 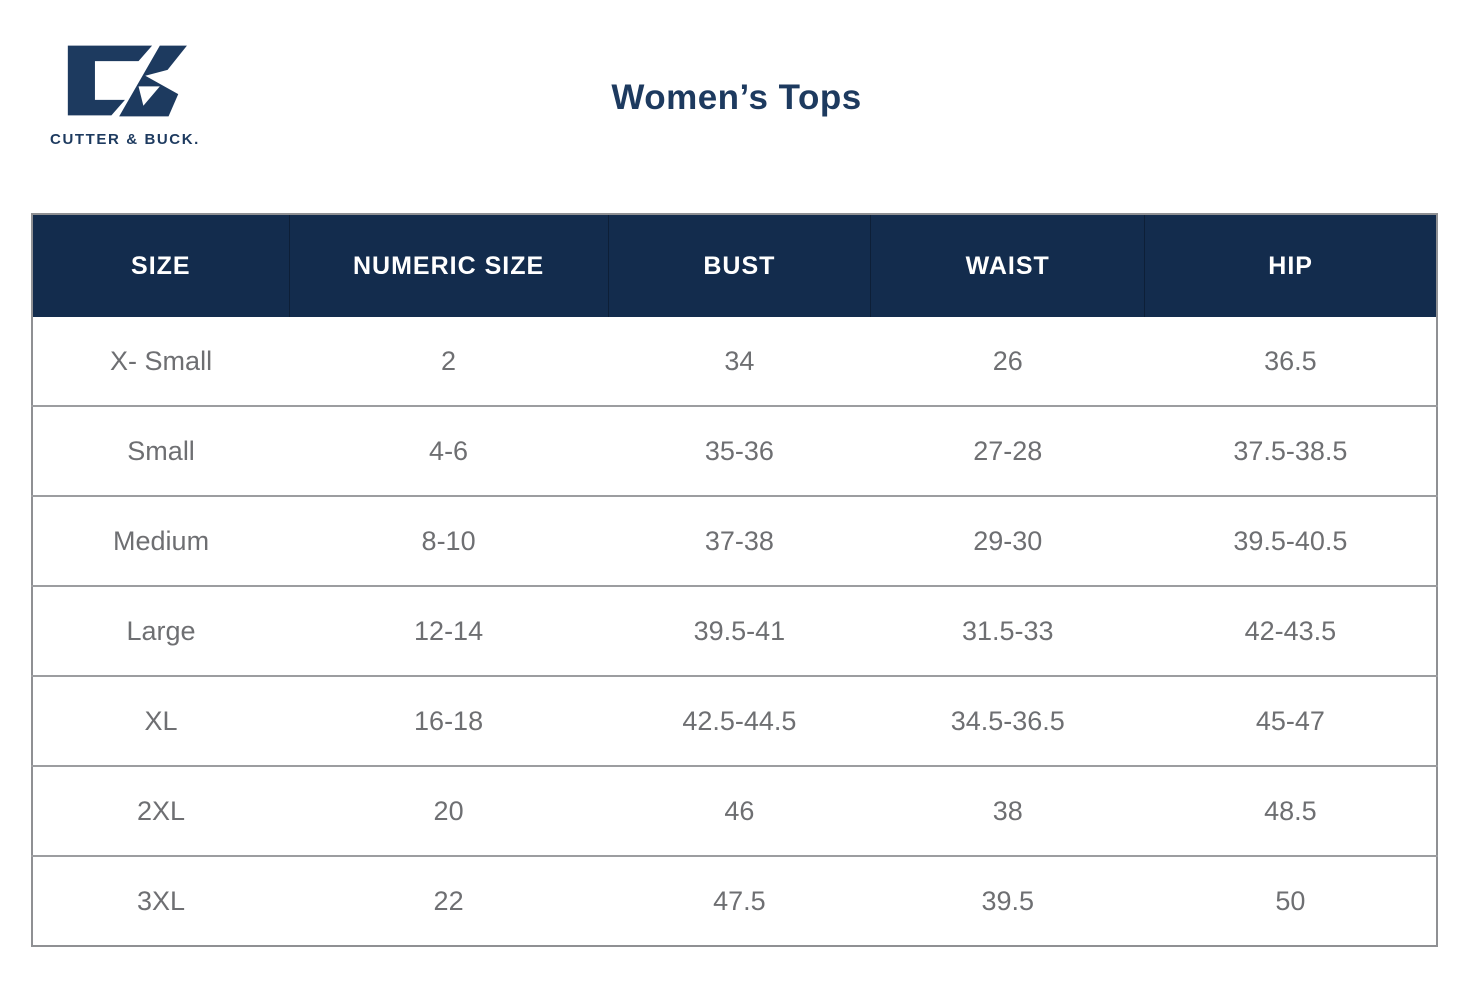 I want to click on table-row: Large 12-14 39.5-41 31.5-33 42-43.5, so click(x=734, y=630).